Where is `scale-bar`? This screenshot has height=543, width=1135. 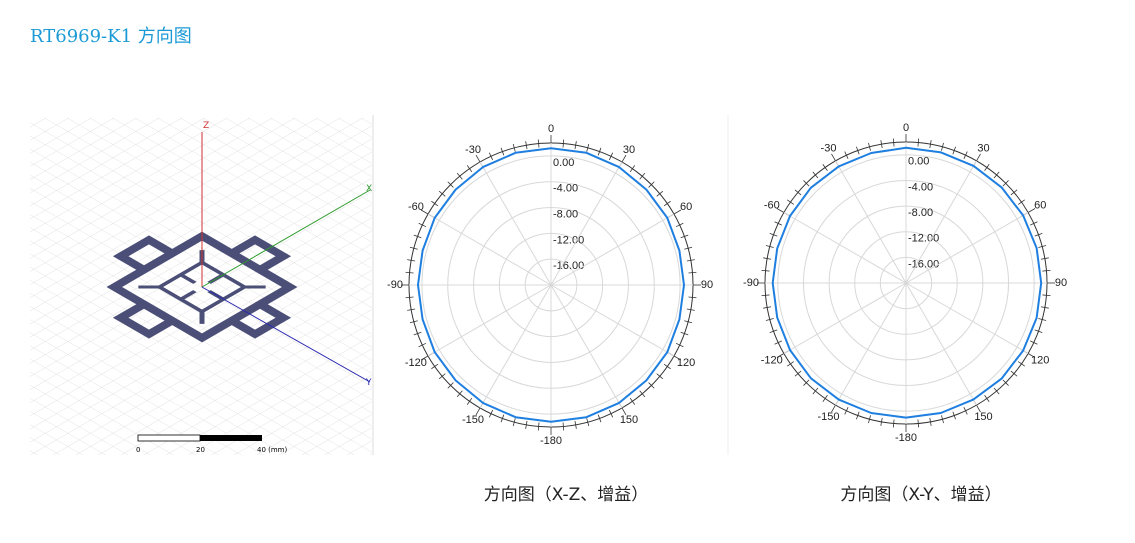
scale-bar is located at coordinates (169, 438).